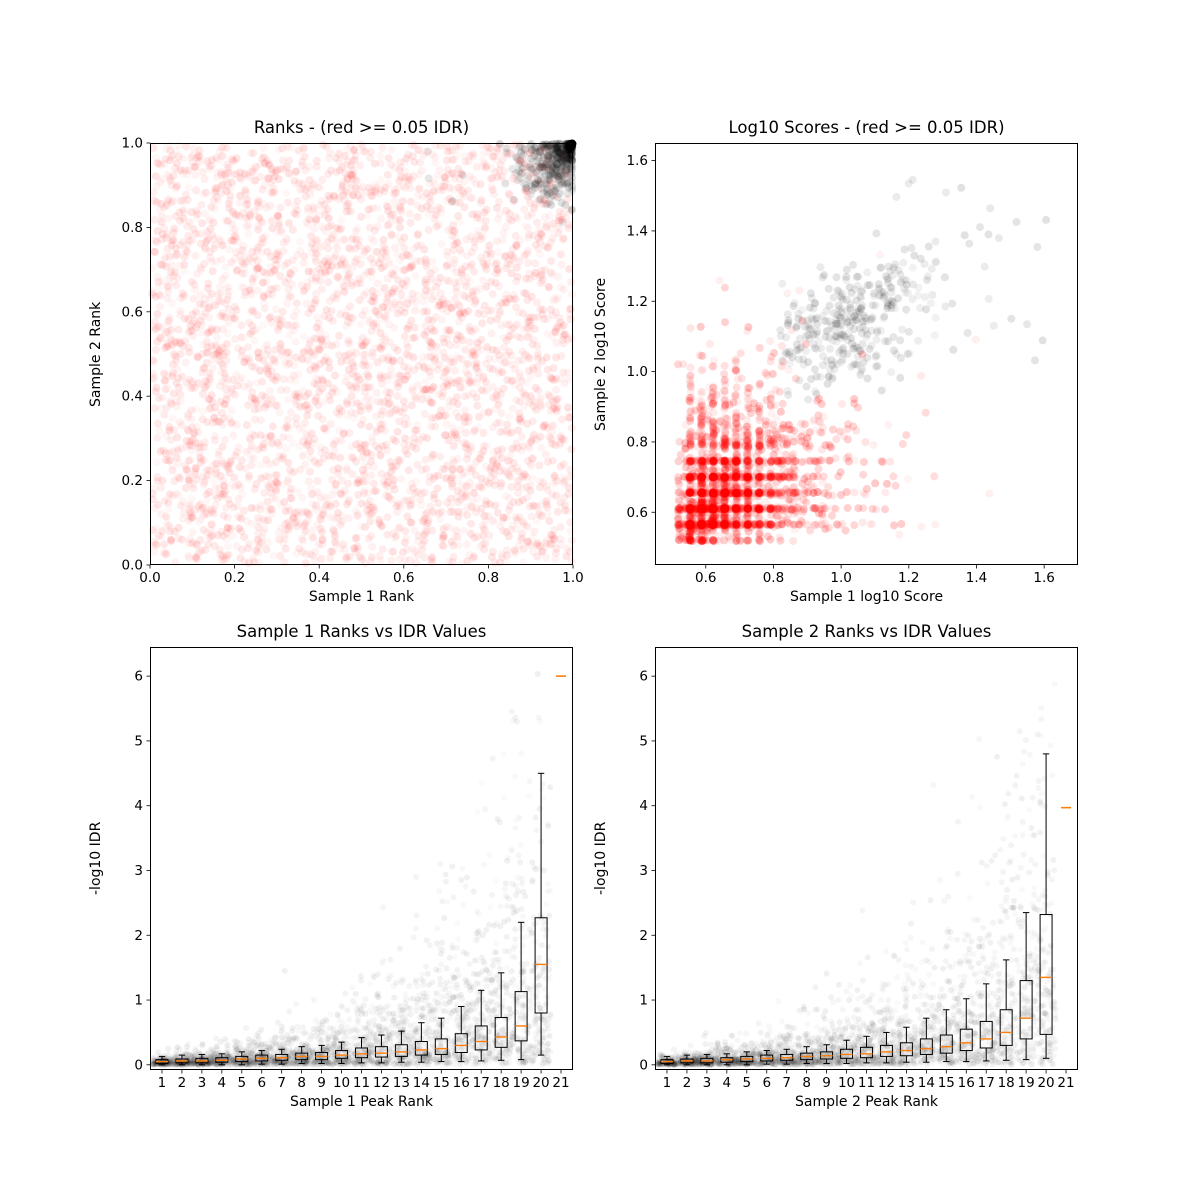 Image resolution: width=1200 pixels, height=1200 pixels. Describe the element at coordinates (353, 361) in the screenshot. I see `ranks-scatter-plot: 0.0 0.2 0.4 0.6 0.8 1.0 0.0 0.2 0.4 0.6 0.8 1.0` at that location.